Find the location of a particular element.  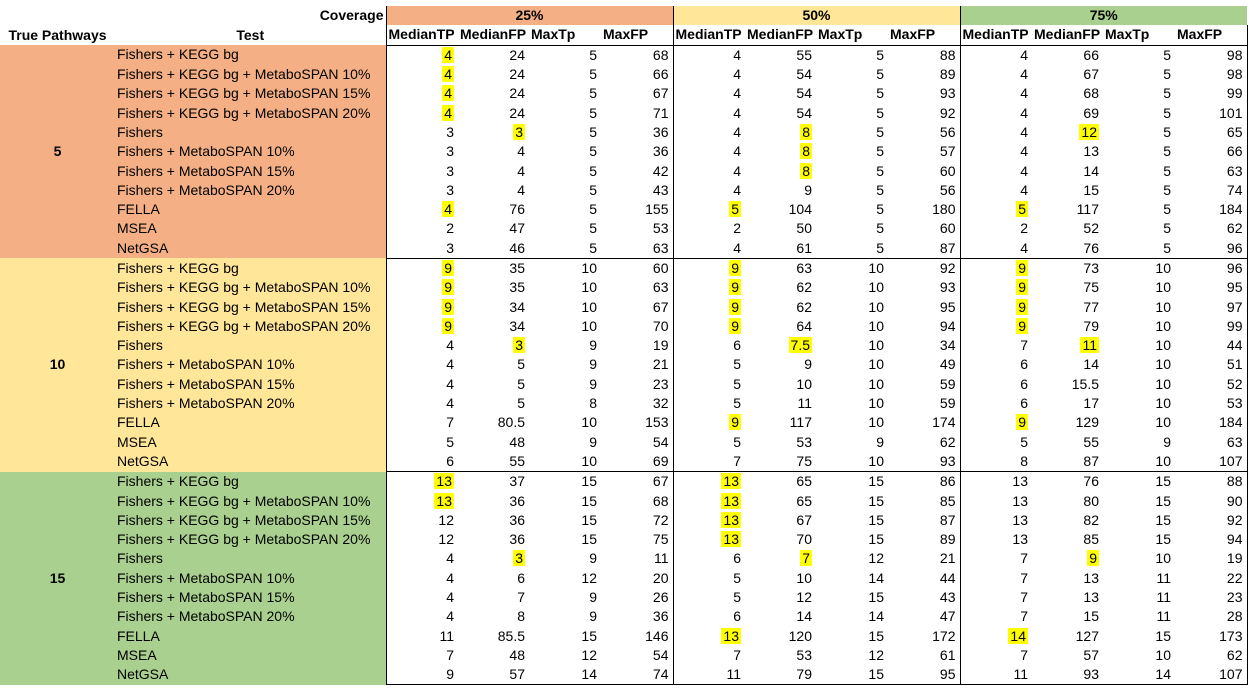

value-text: 51 is located at coordinates (1234, 364).